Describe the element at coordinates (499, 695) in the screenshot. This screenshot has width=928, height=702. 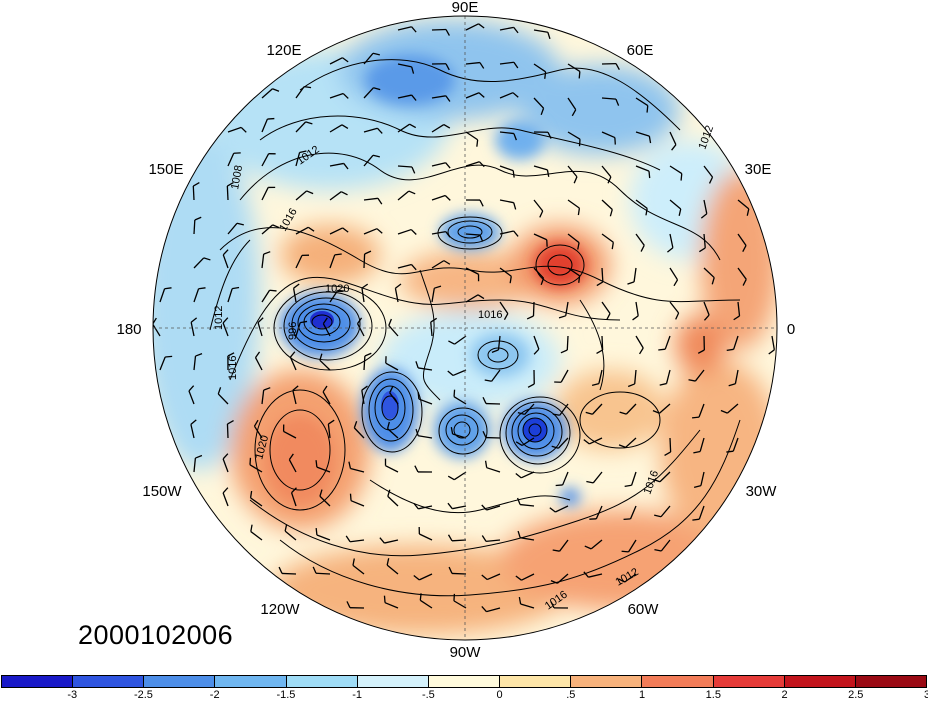
I see `colorbar-tick-label: 0` at that location.